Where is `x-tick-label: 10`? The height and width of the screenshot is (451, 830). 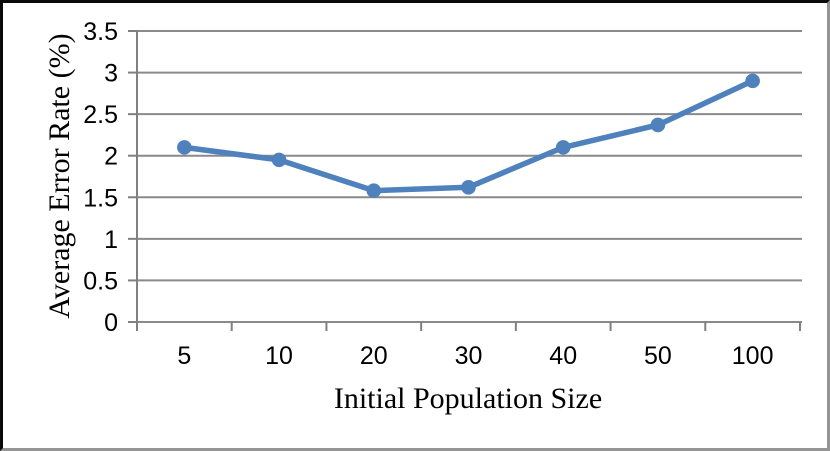 x-tick-label: 10 is located at coordinates (279, 356).